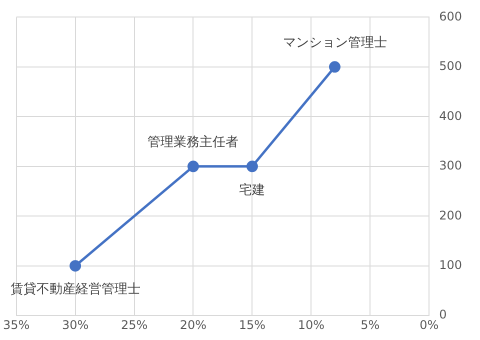  What do you see at coordinates (311, 325) in the screenshot?
I see `x-tick-label: 10%` at bounding box center [311, 325].